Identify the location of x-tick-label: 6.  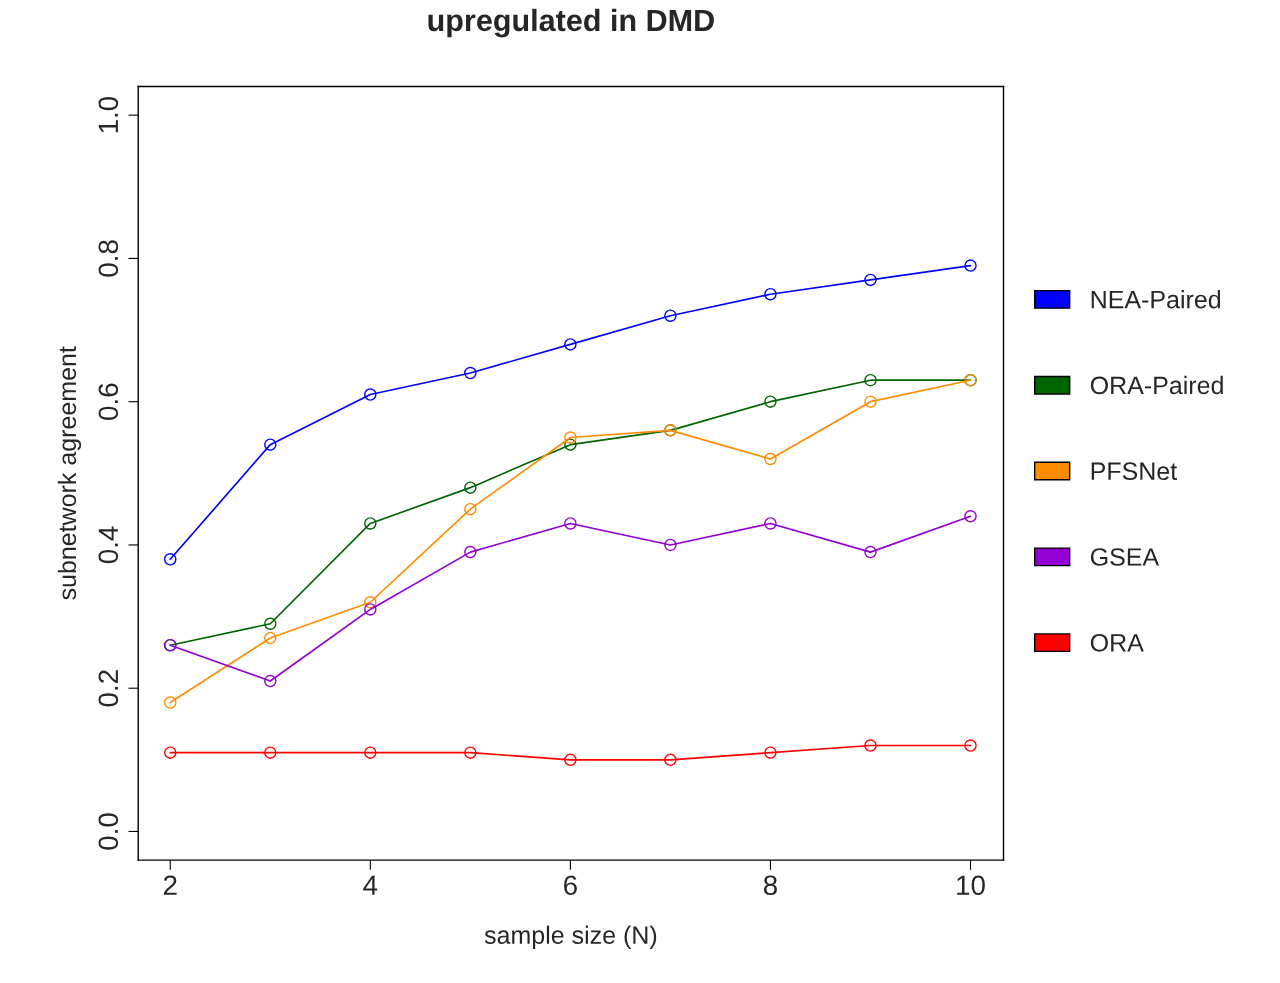
(570, 885).